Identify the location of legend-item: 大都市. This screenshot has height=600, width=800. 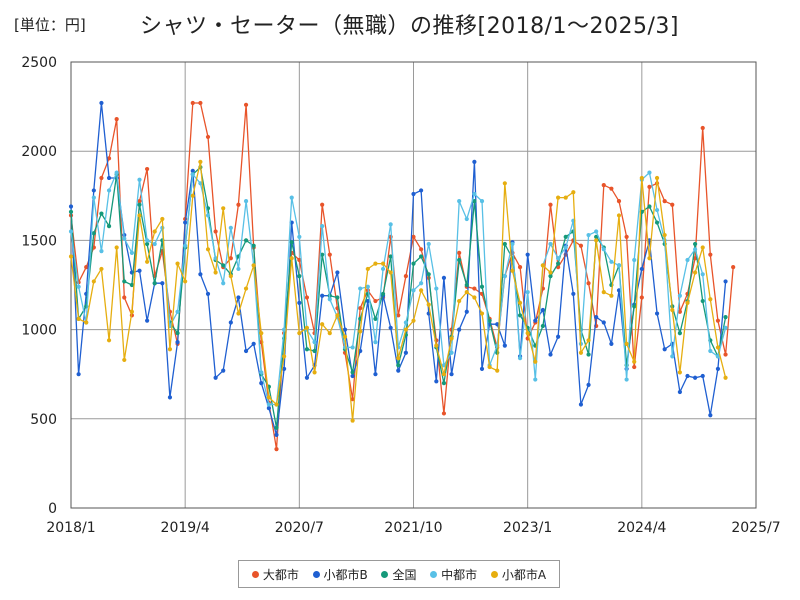
(275, 574).